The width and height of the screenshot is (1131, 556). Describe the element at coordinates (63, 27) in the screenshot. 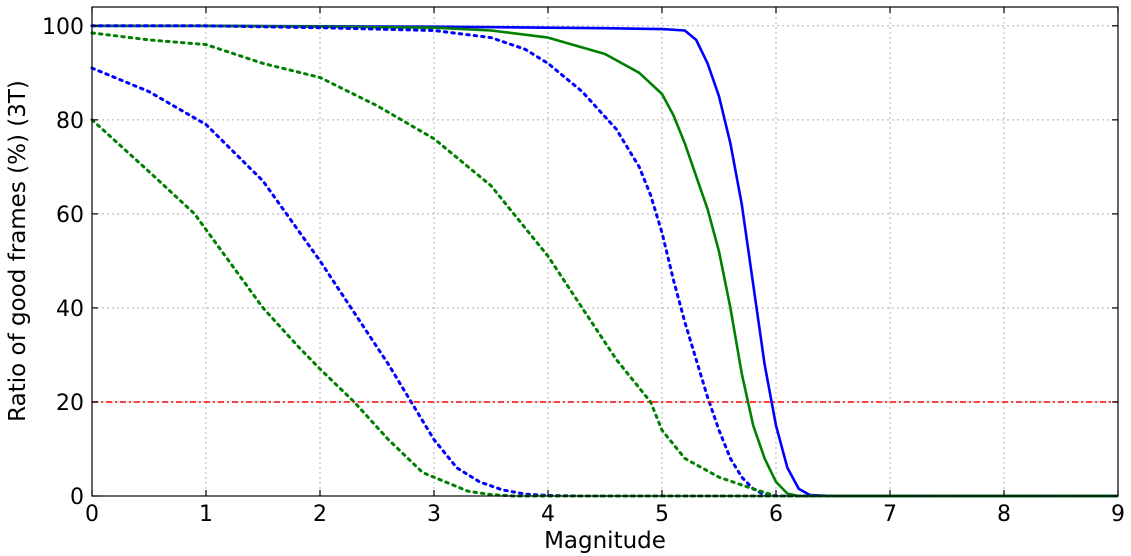

I see `y-tick-label: 100` at that location.